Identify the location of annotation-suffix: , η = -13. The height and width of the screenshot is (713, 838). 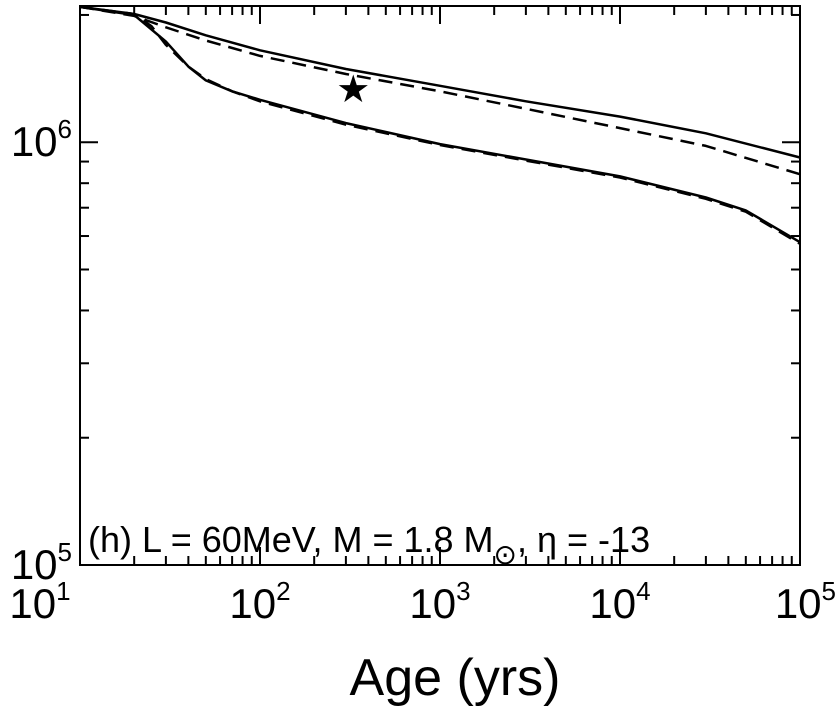
(583, 539).